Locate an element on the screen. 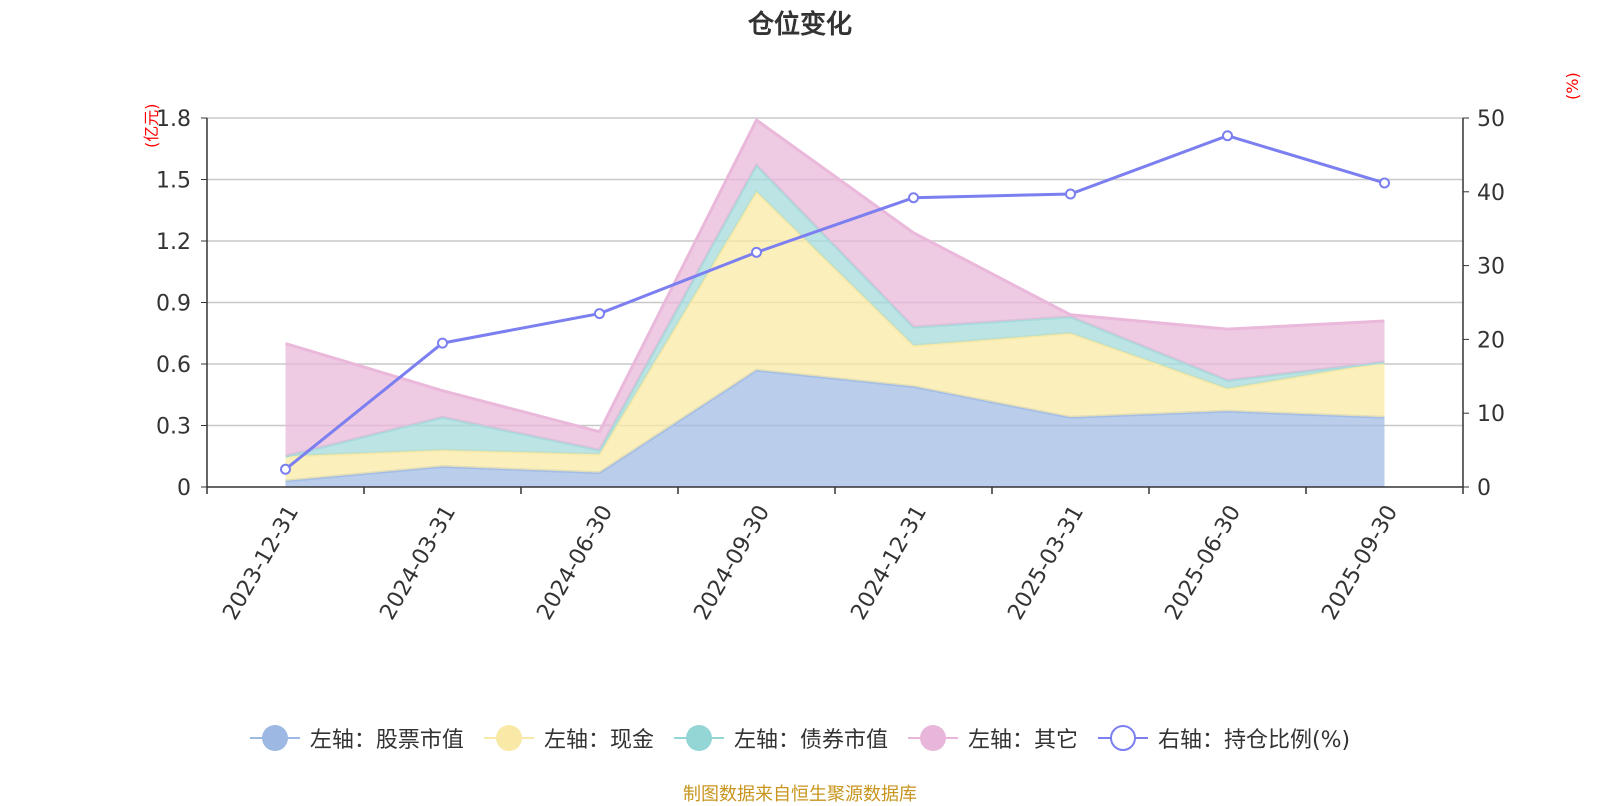  legend-label-other: 左轴：其它 is located at coordinates (1022, 740).